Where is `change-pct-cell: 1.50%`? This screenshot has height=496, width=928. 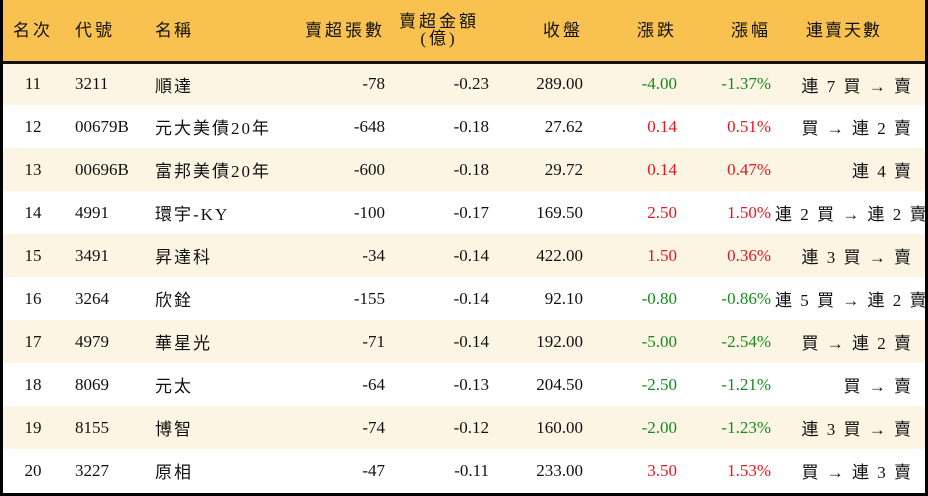
change-pct-cell: 1.50% is located at coordinates (749, 212).